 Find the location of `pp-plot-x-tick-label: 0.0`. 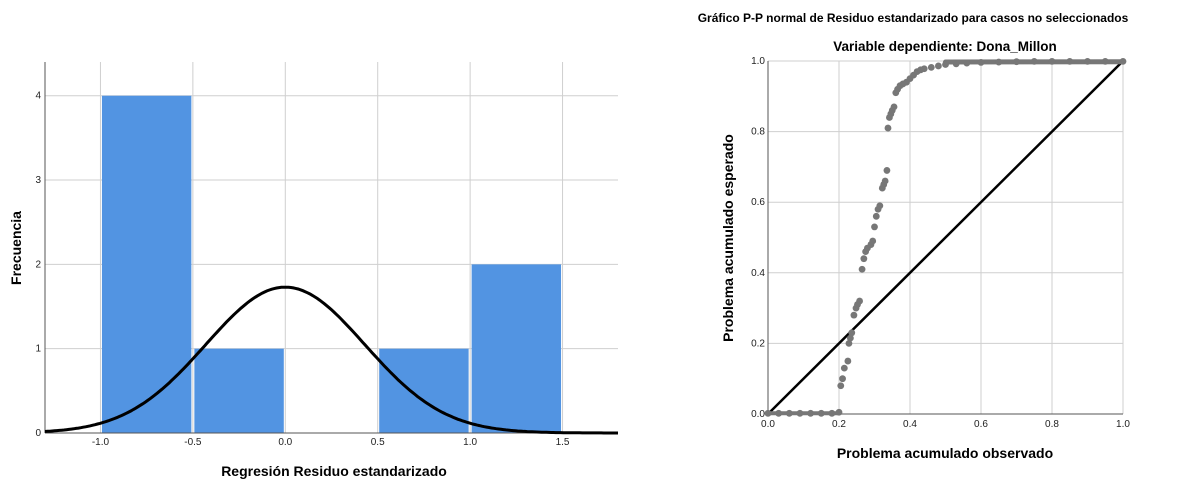

pp-plot-x-tick-label: 0.0 is located at coordinates (768, 424).